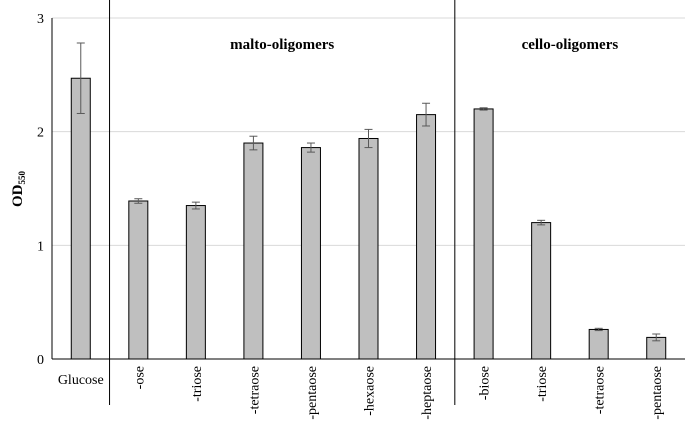 The height and width of the screenshot is (434, 685). Describe the element at coordinates (81, 380) in the screenshot. I see `category-label: Glucose` at that location.